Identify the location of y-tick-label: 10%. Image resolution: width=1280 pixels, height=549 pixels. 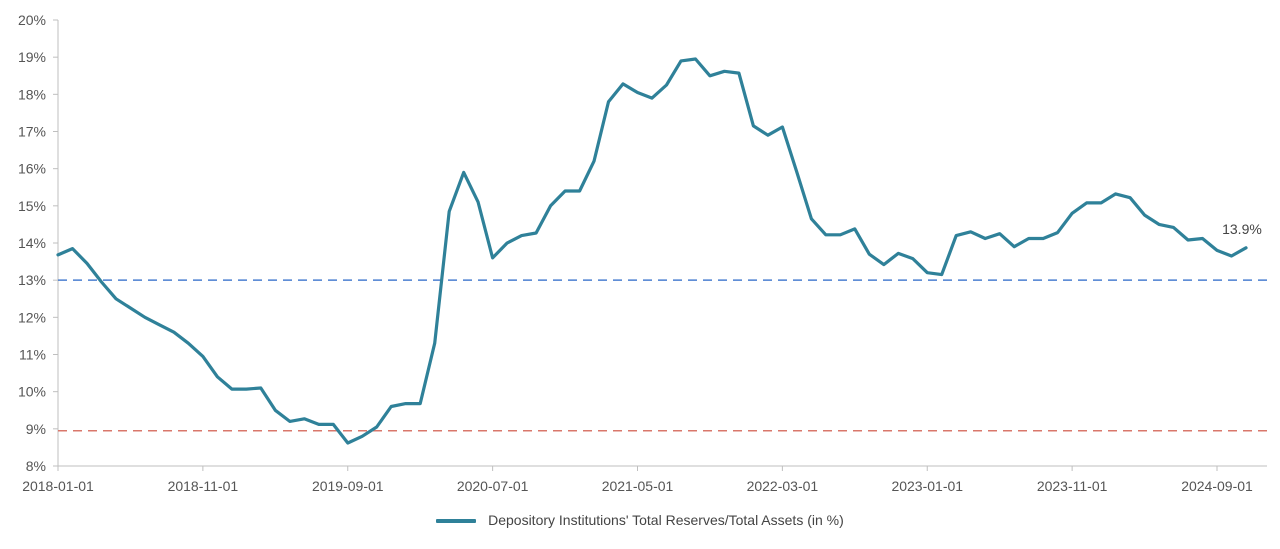
(32, 392).